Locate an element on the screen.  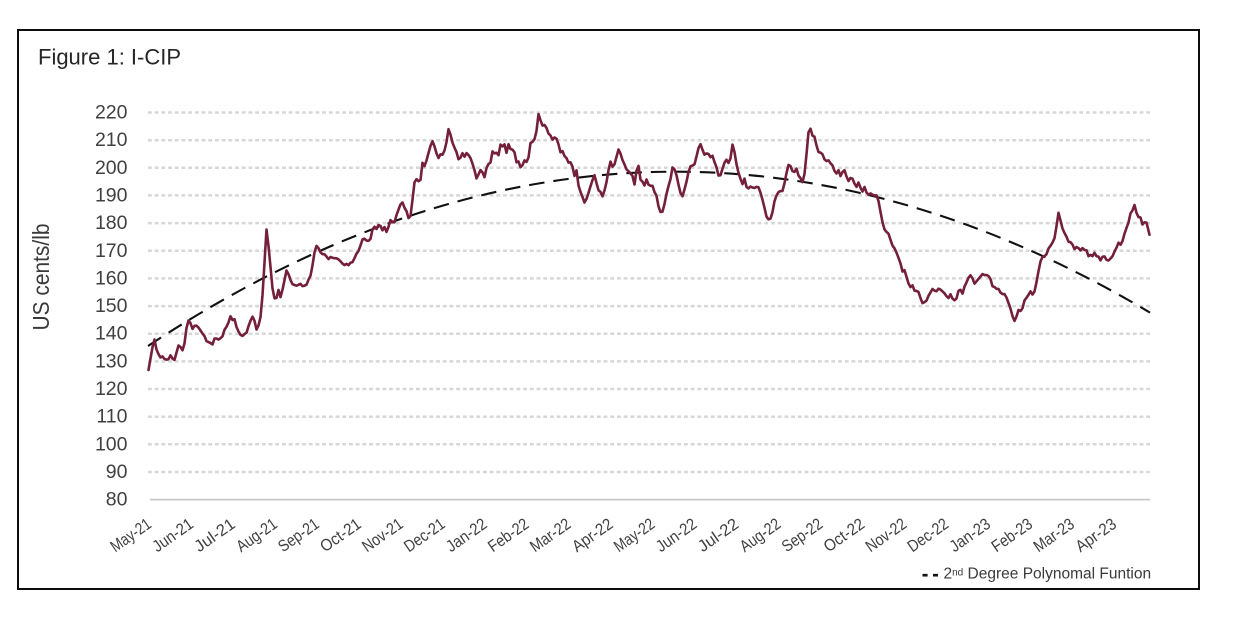
svg-text: 100 is located at coordinates (111, 444).